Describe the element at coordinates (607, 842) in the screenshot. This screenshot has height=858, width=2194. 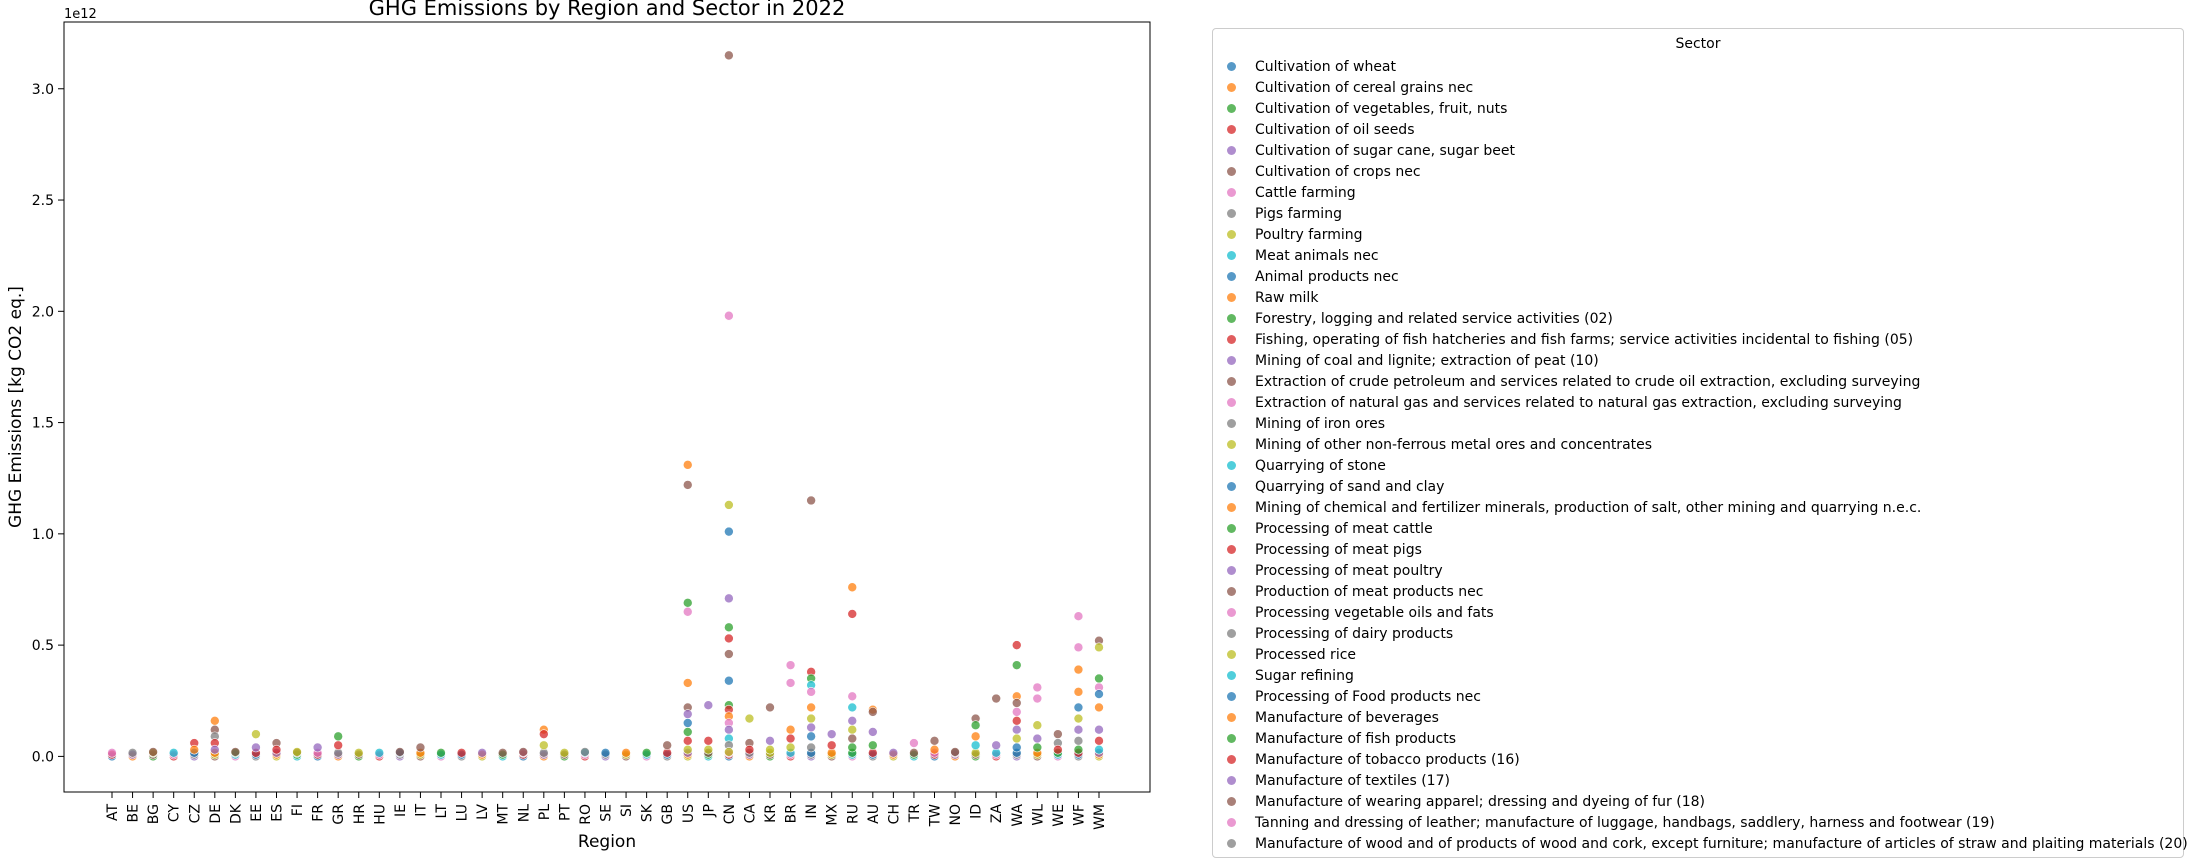
I see `x-axis-label: Region` at that location.